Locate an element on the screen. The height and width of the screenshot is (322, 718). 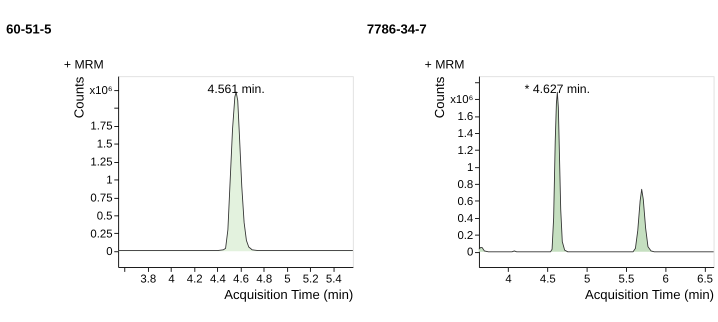
x-tick-label: 5.4 is located at coordinates (334, 279).